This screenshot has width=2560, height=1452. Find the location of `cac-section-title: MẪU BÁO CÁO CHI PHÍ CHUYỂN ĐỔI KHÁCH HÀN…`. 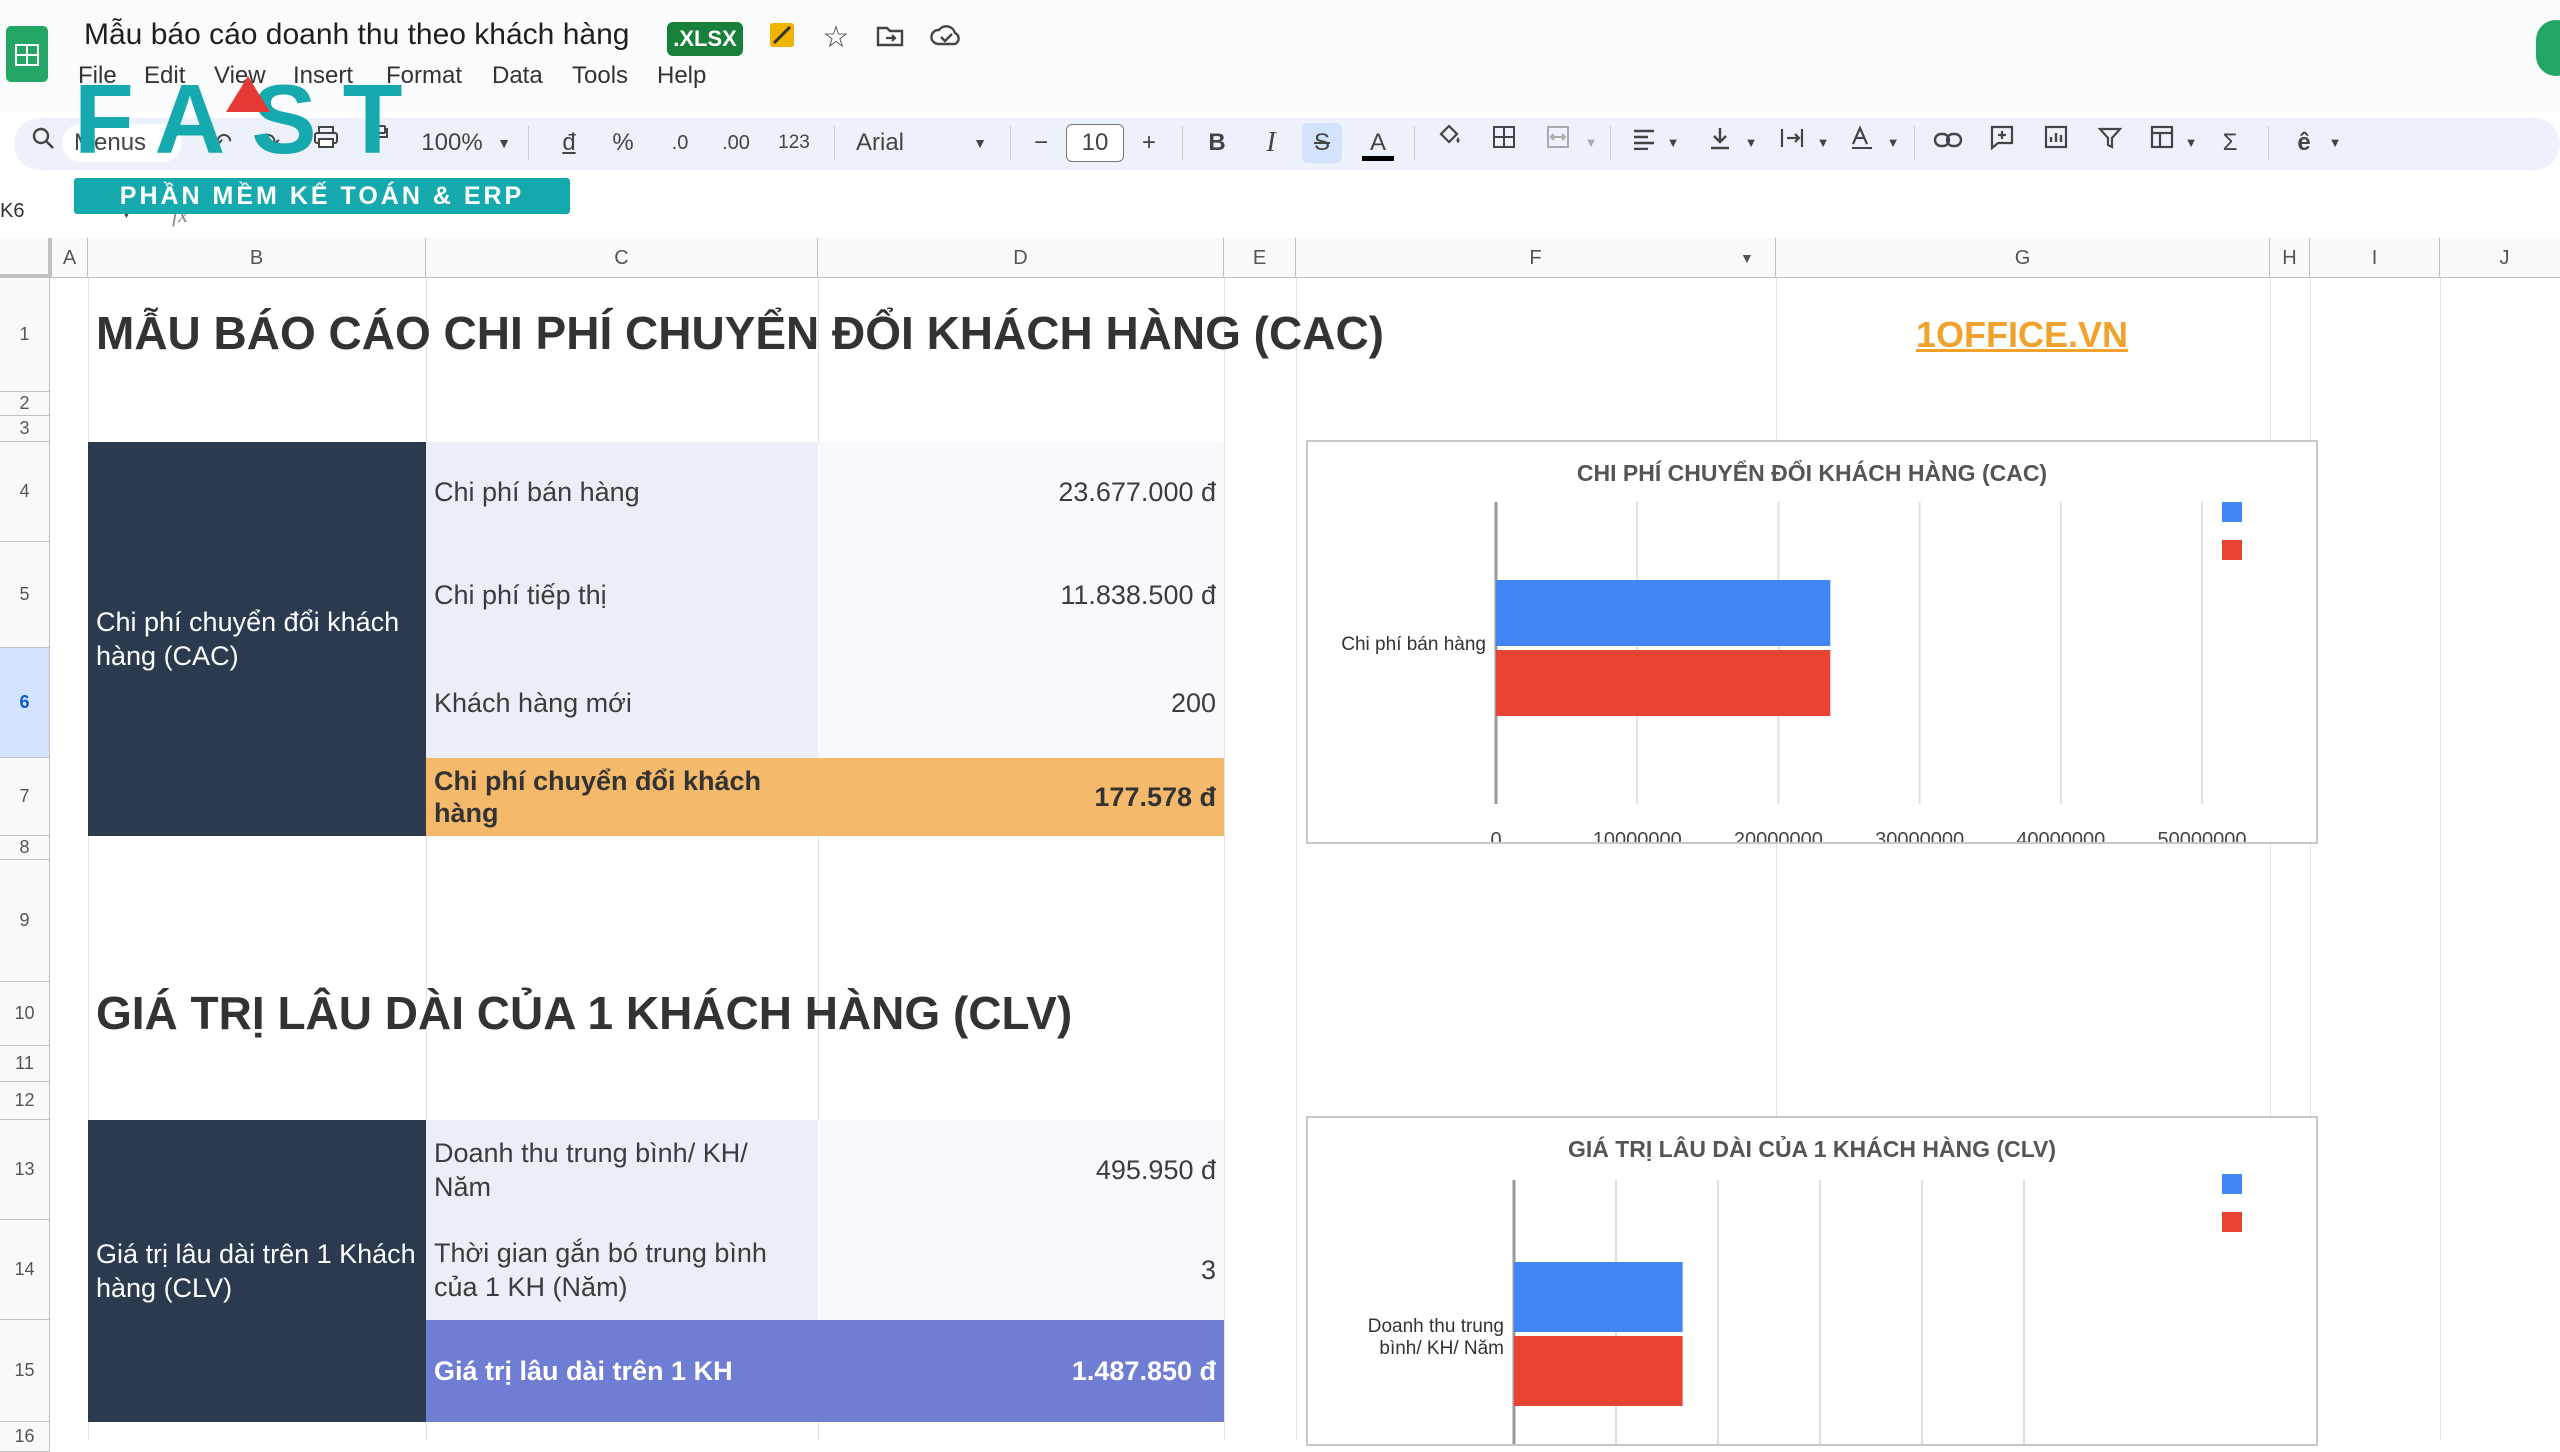

cac-section-title: MẪU BÁO CÁO CHI PHÍ CHUYỂN ĐỔI KHÁCH HÀN… is located at coordinates (740, 333).